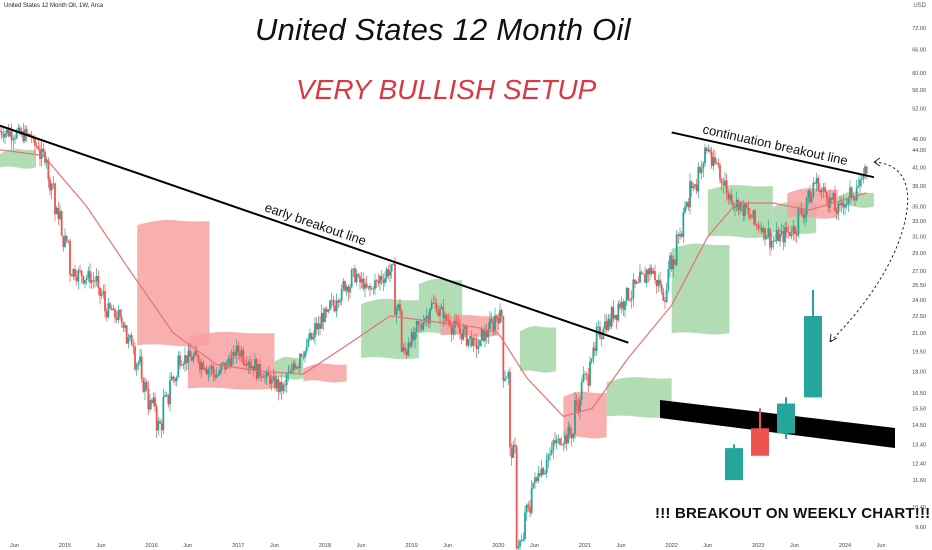 Image resolution: width=932 pixels, height=550 pixels. Describe the element at coordinates (919, 187) in the screenshot. I see `y-tick-label: 38.00` at that location.